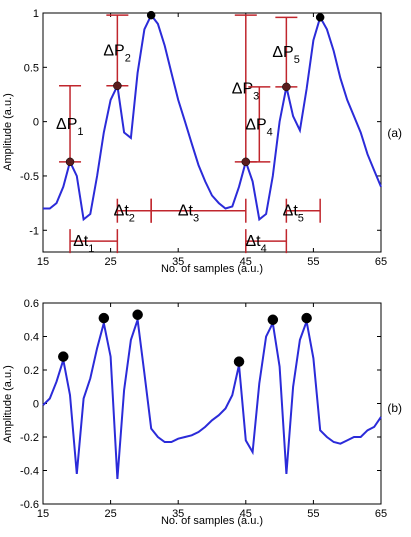  Describe the element at coordinates (34, 231) in the screenshot. I see `y-tick-label: -1` at that location.